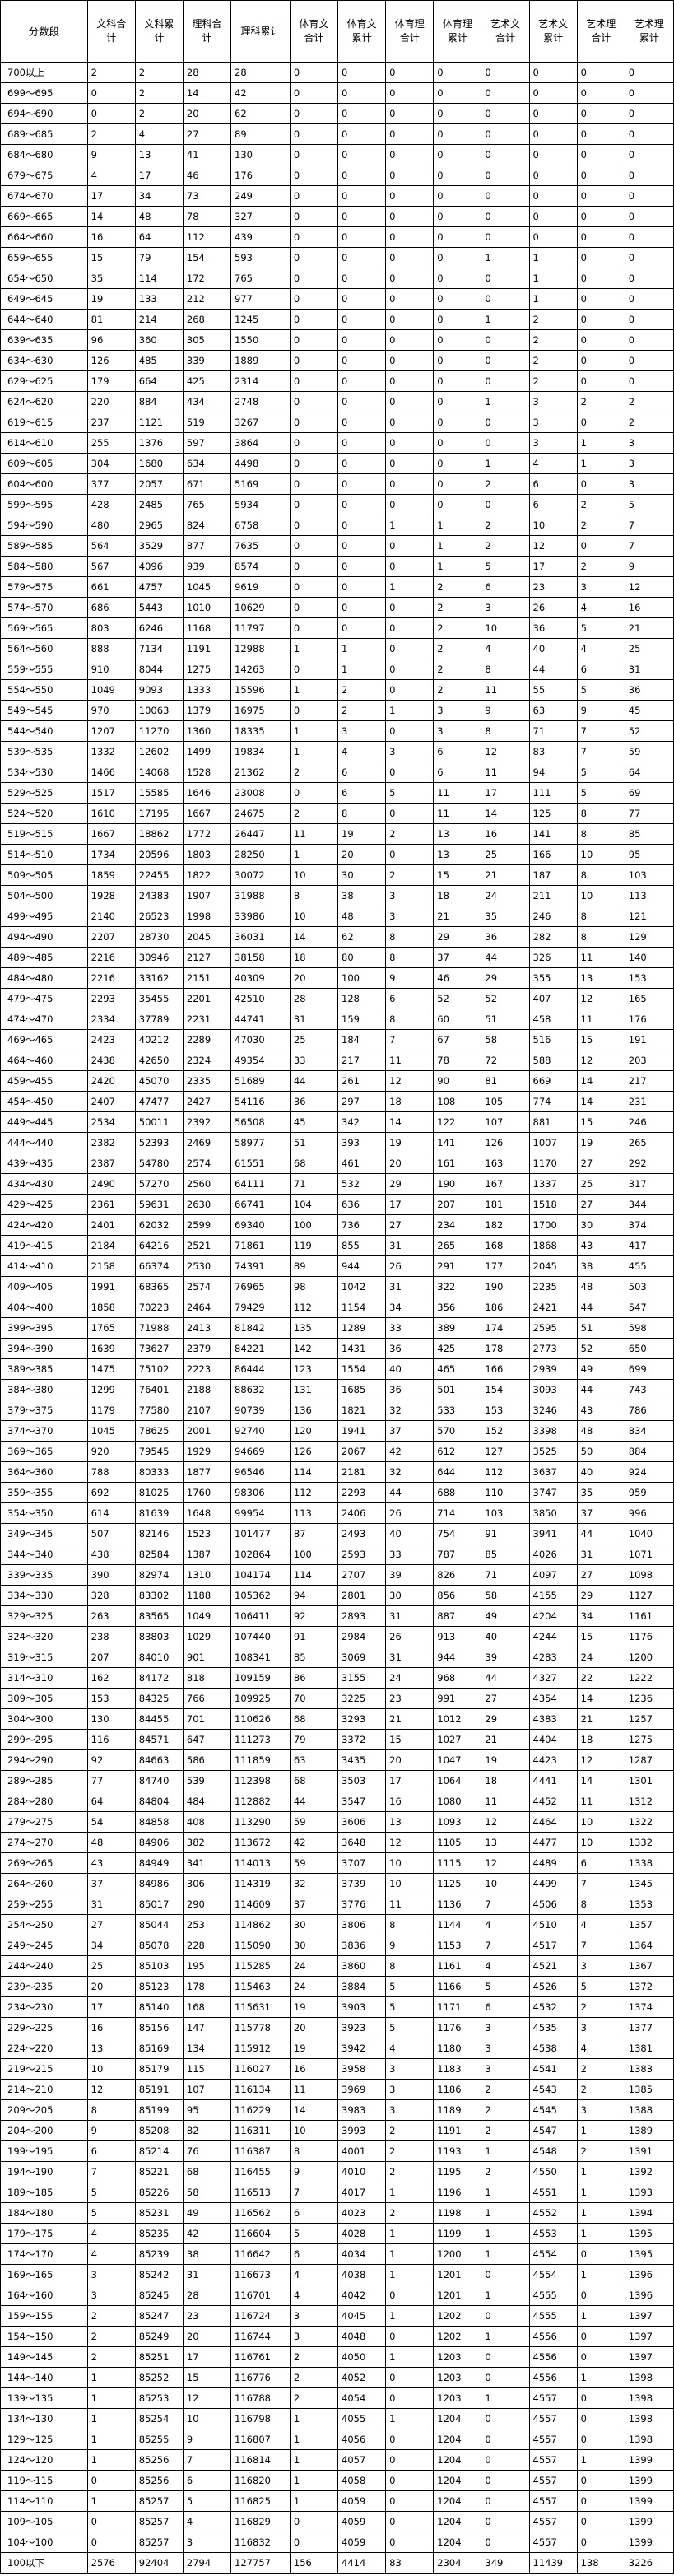 The width and height of the screenshot is (674, 2576). What do you see at coordinates (410, 2563) in the screenshot?
I see `cell-pe-li-count: 83` at bounding box center [410, 2563].